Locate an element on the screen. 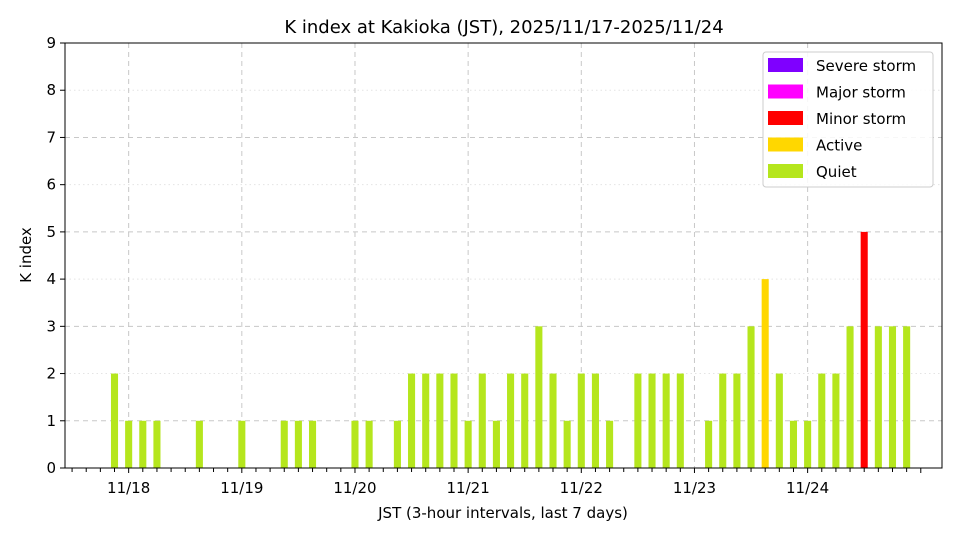  legend-label: Minor storm is located at coordinates (861, 119).